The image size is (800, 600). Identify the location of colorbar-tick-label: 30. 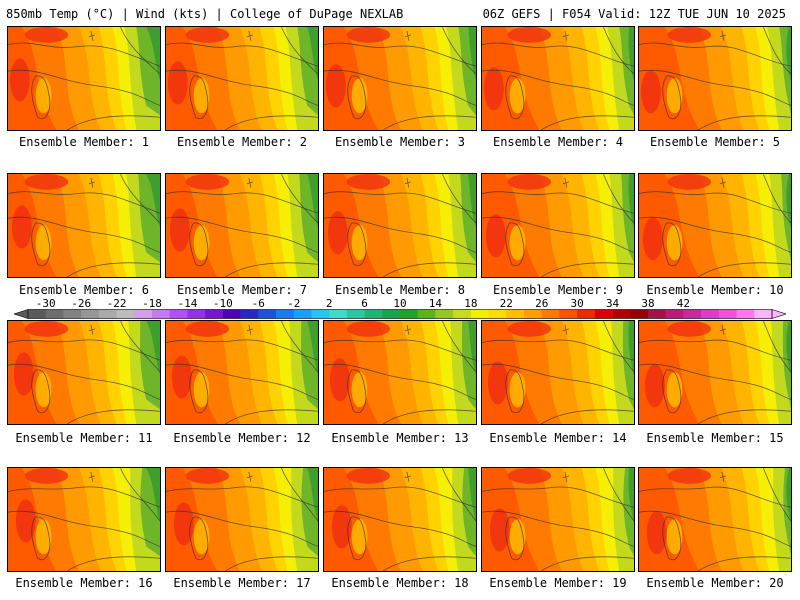
(577, 303).